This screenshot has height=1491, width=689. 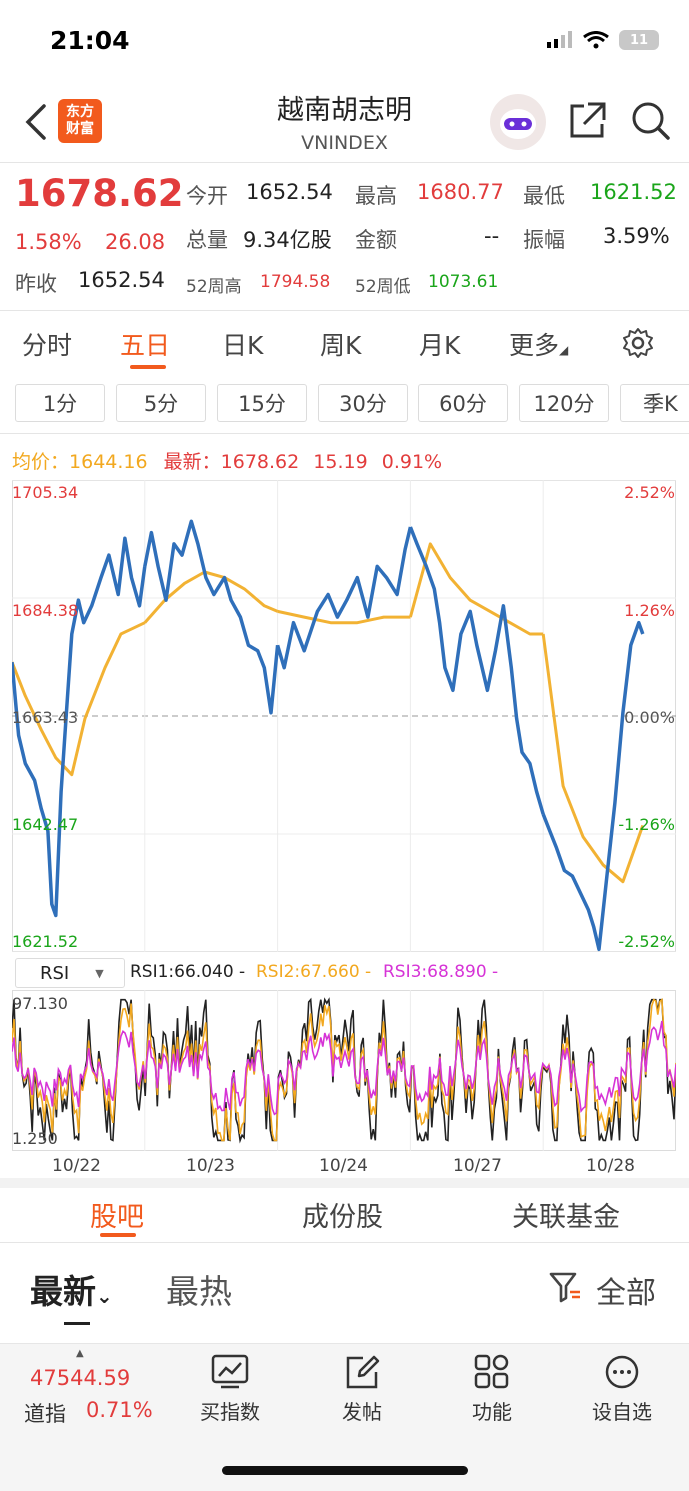 What do you see at coordinates (45, 1414) in the screenshot?
I see `dow-label: 道指` at bounding box center [45, 1414].